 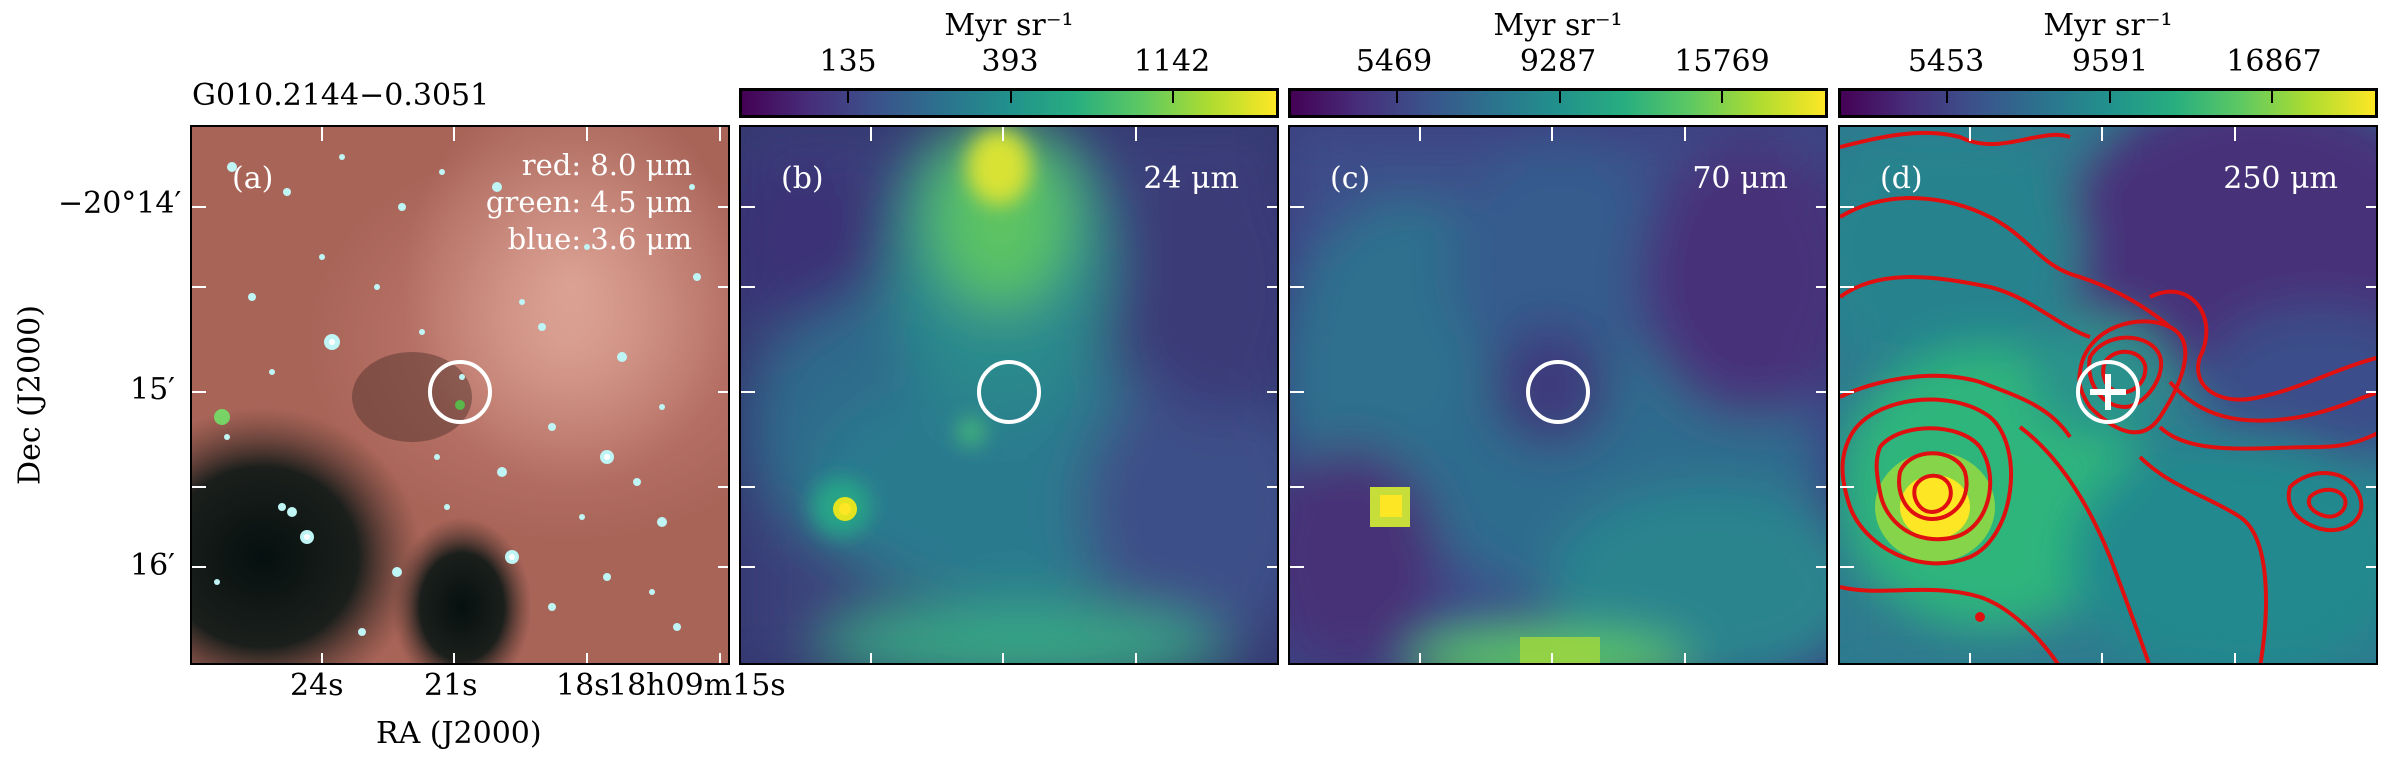 I want to click on colorbar-b-tick-2: 393, so click(x=1010, y=61).